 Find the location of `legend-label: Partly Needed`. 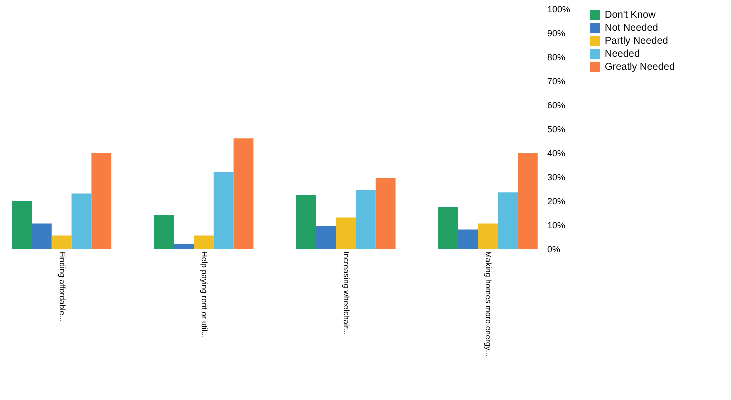

legend-label: Partly Needed is located at coordinates (636, 41).